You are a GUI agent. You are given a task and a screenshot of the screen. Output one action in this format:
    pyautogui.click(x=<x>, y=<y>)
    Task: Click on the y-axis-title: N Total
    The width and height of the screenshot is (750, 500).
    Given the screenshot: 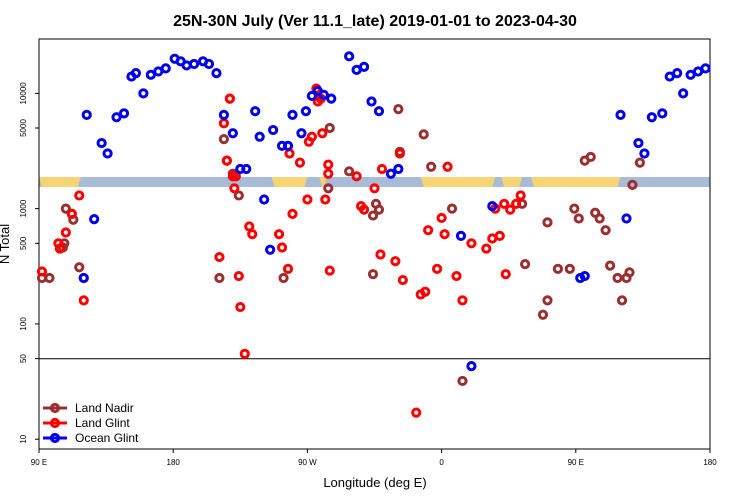 What is the action you would take?
    pyautogui.click(x=6, y=244)
    